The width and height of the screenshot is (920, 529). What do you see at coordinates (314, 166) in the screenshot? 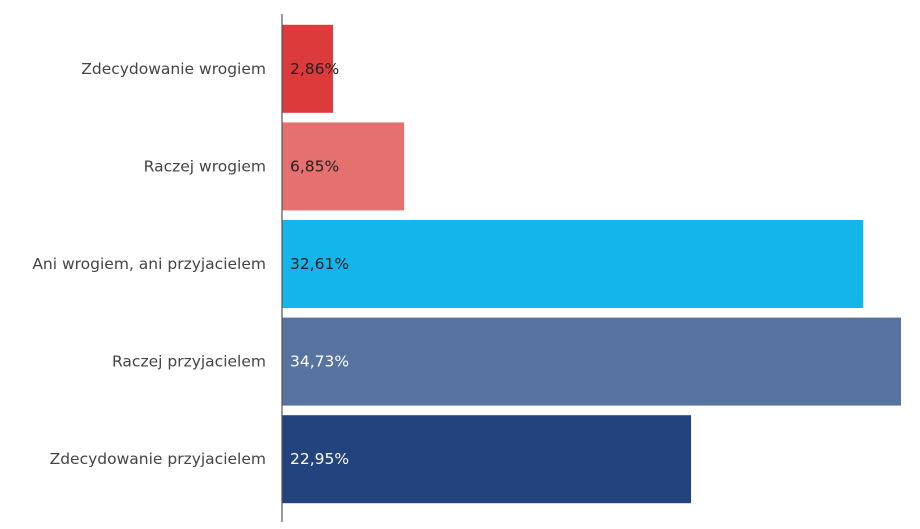
I see `value-label-2: 6,85%` at bounding box center [314, 166].